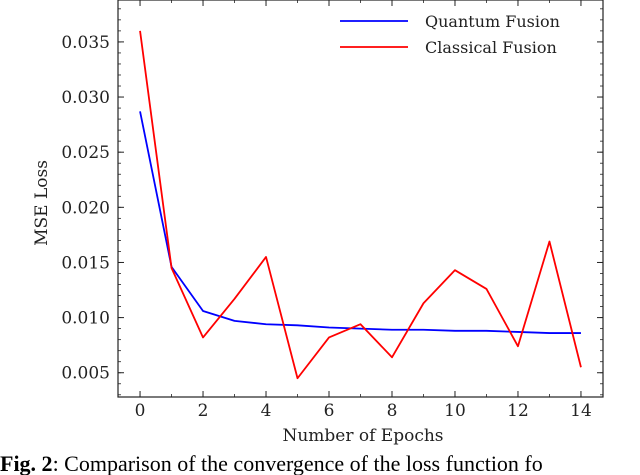 The height and width of the screenshot is (475, 640). What do you see at coordinates (85, 319) in the screenshot?
I see `y-tick-label: 0.010` at bounding box center [85, 319].